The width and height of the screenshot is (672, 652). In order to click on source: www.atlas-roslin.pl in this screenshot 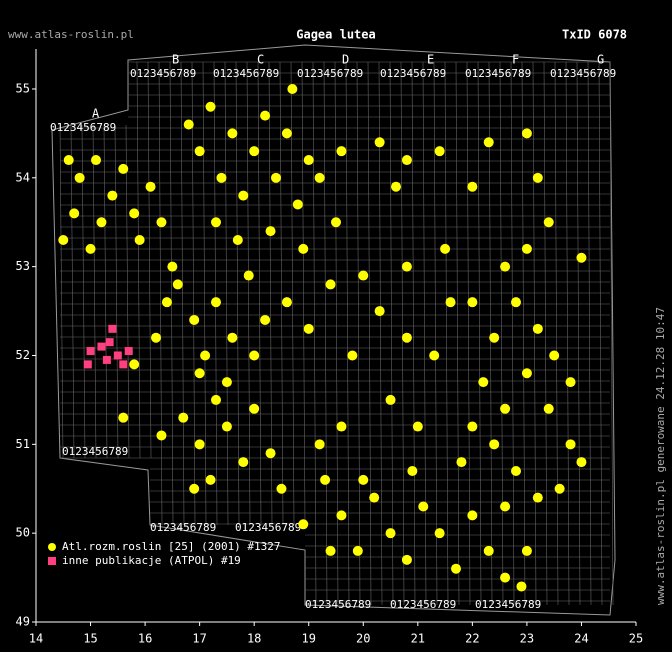, I will do `click(71, 34)`.